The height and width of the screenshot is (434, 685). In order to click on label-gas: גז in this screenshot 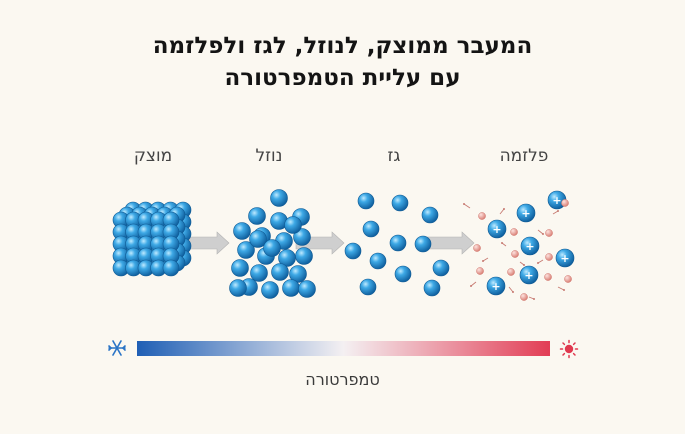, I will do `click(394, 156)`.